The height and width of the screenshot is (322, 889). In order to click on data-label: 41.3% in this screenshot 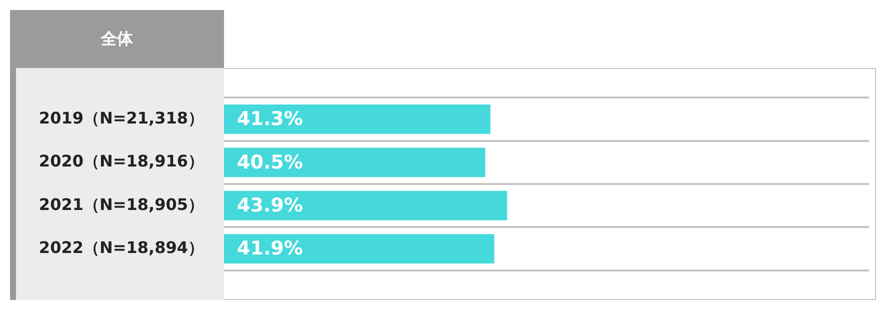, I will do `click(270, 119)`.